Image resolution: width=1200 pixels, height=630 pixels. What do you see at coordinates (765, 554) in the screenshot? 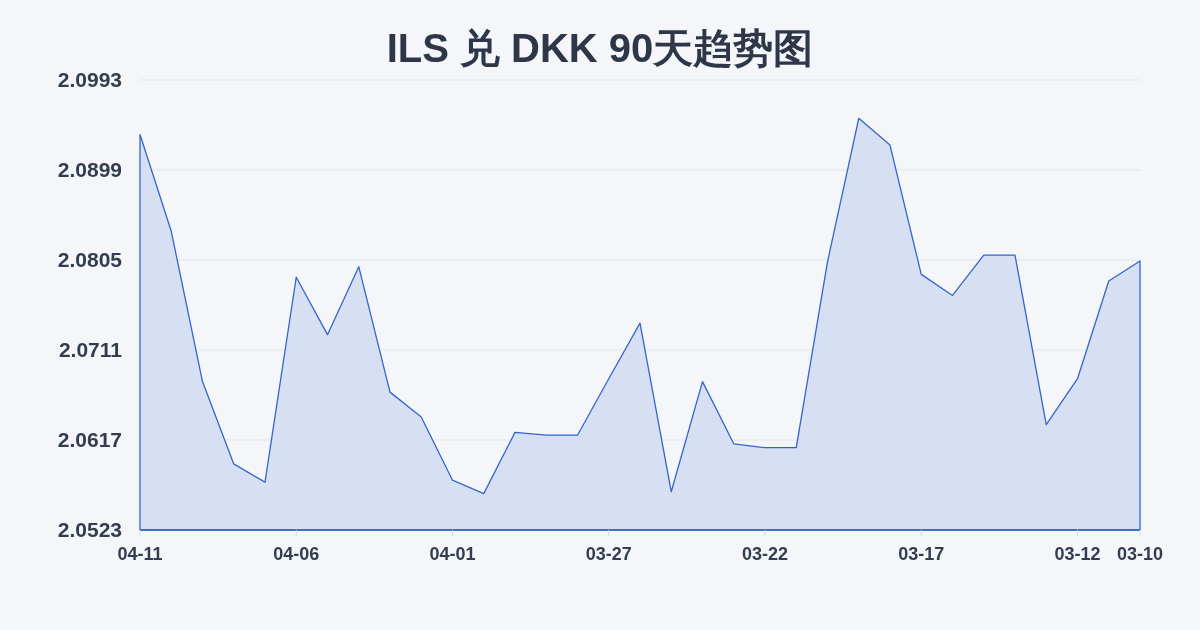
I see `x-tick-label: 03-22` at bounding box center [765, 554].